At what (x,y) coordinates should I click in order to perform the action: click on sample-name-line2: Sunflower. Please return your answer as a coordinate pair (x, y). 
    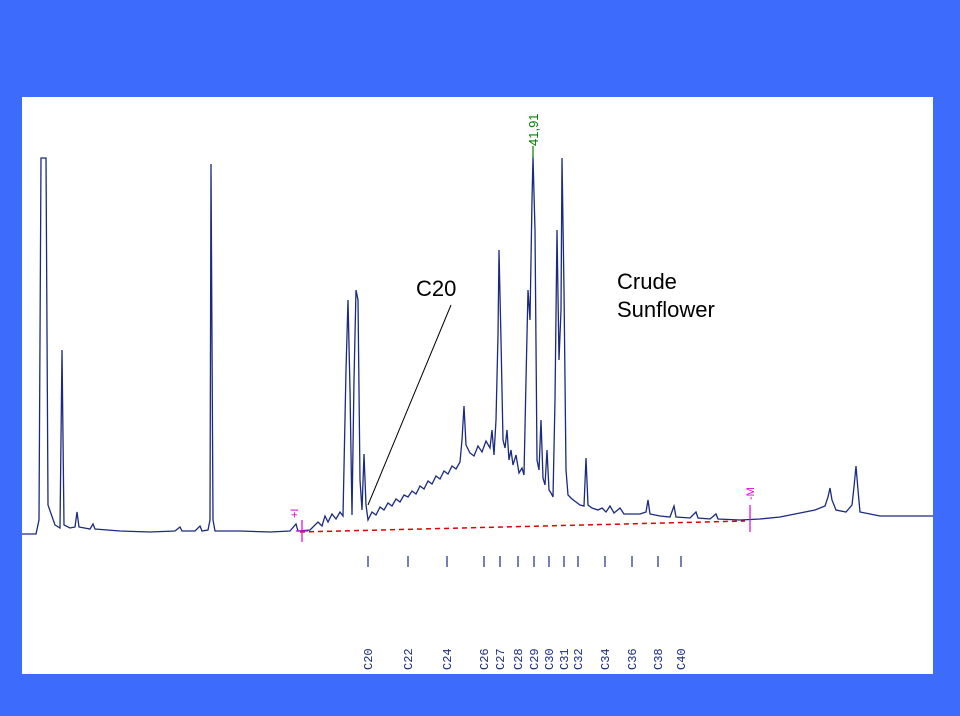
    Looking at the image, I should click on (666, 309).